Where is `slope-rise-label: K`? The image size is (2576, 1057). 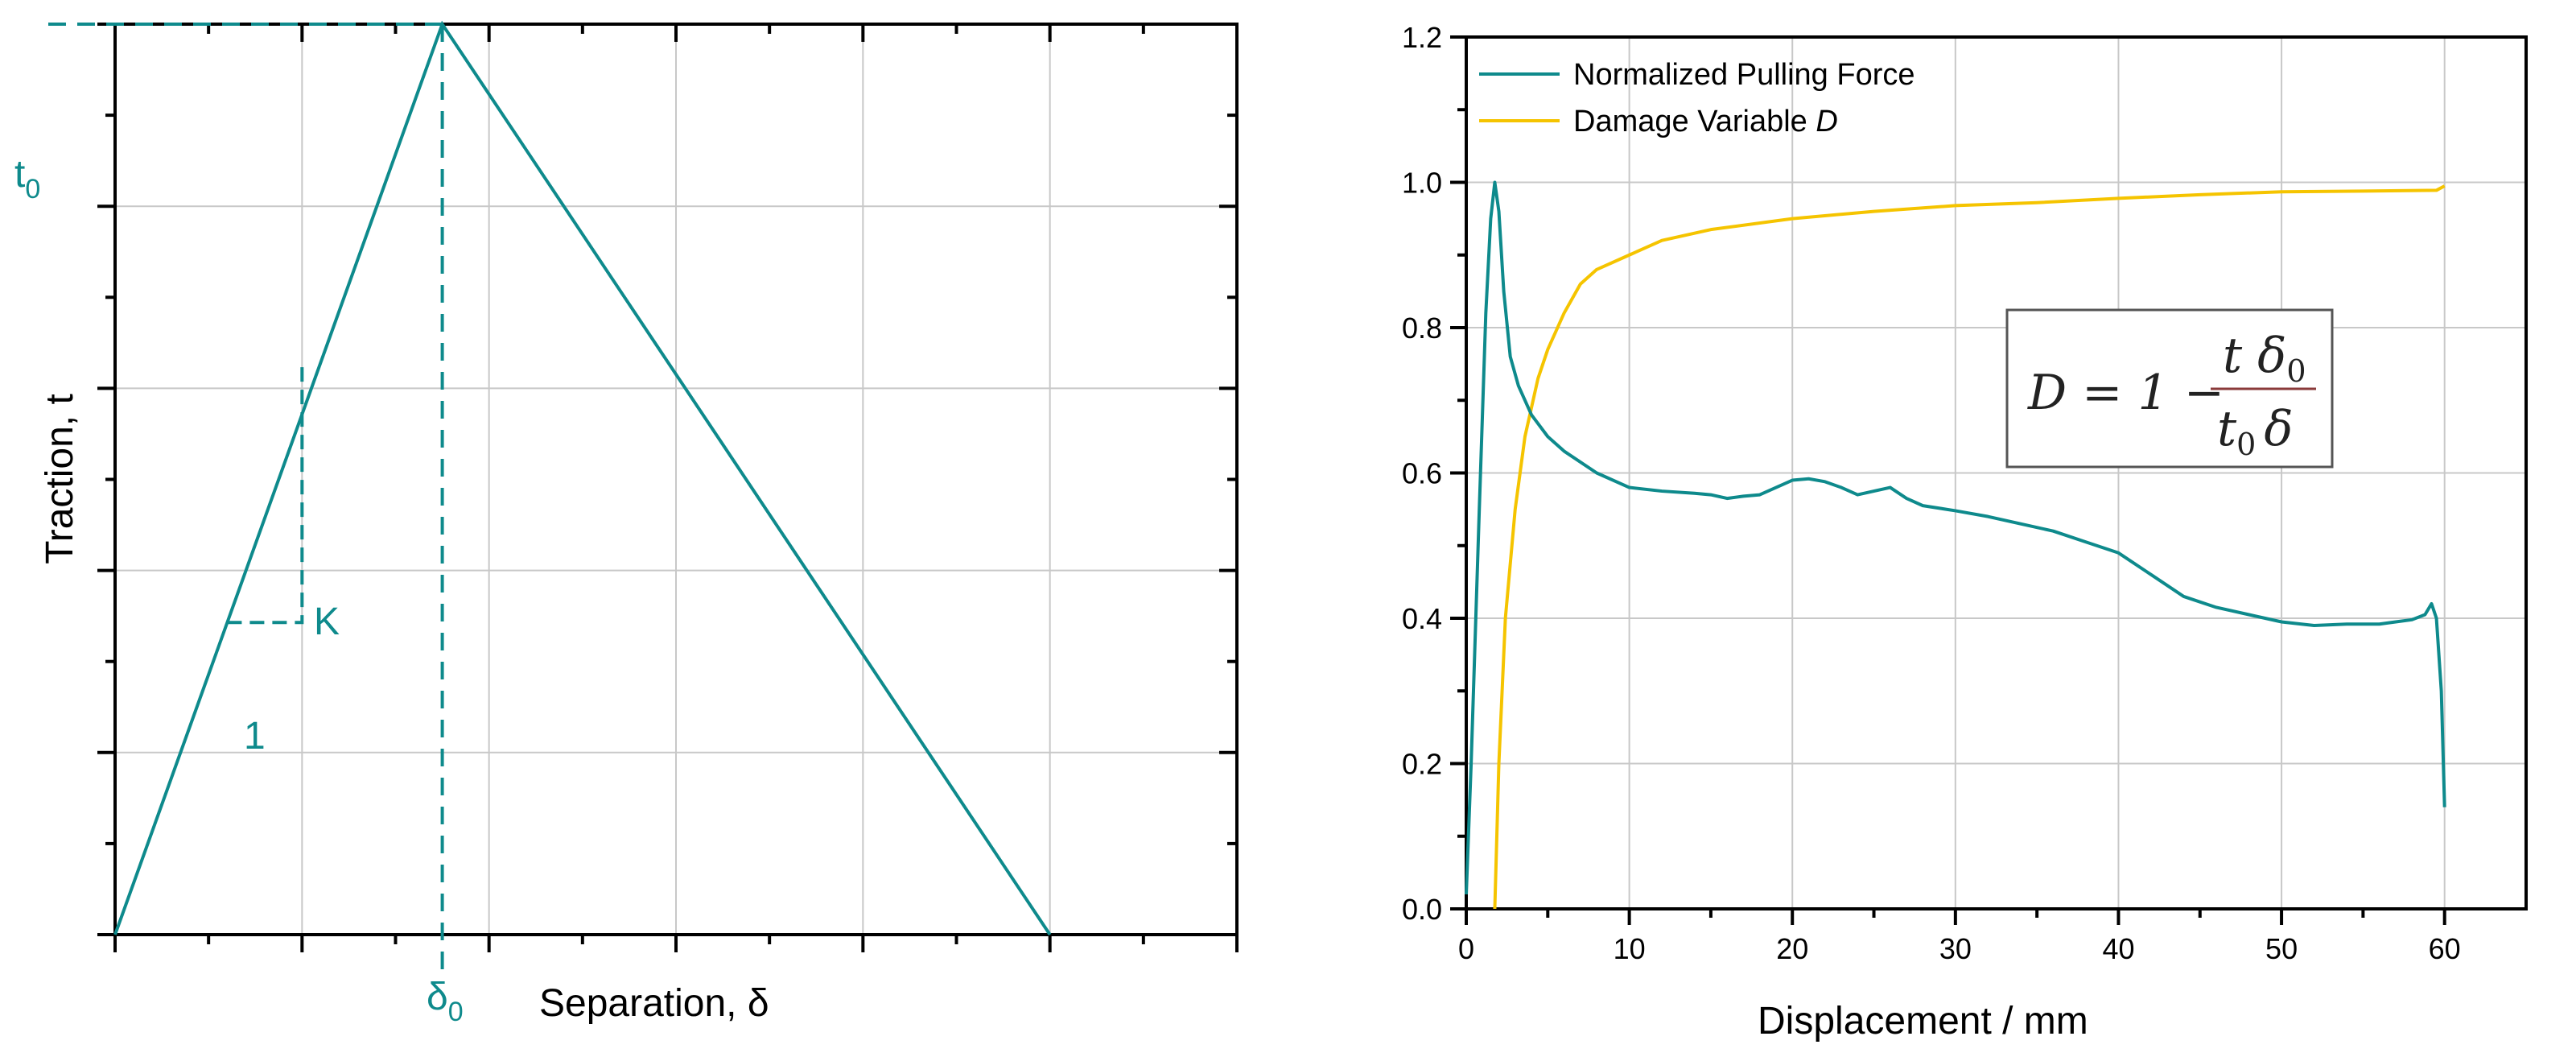
slope-rise-label: K is located at coordinates (327, 622).